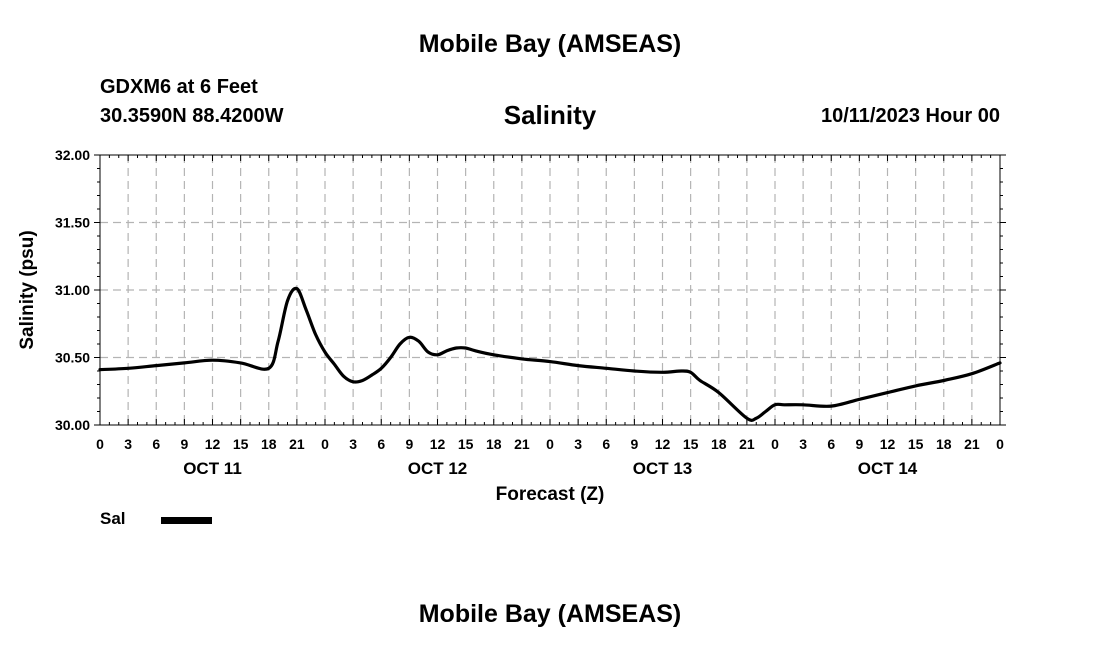 The image size is (1100, 650). What do you see at coordinates (550, 614) in the screenshot?
I see `bottom-title: Mobile Bay (AMSEAS)` at bounding box center [550, 614].